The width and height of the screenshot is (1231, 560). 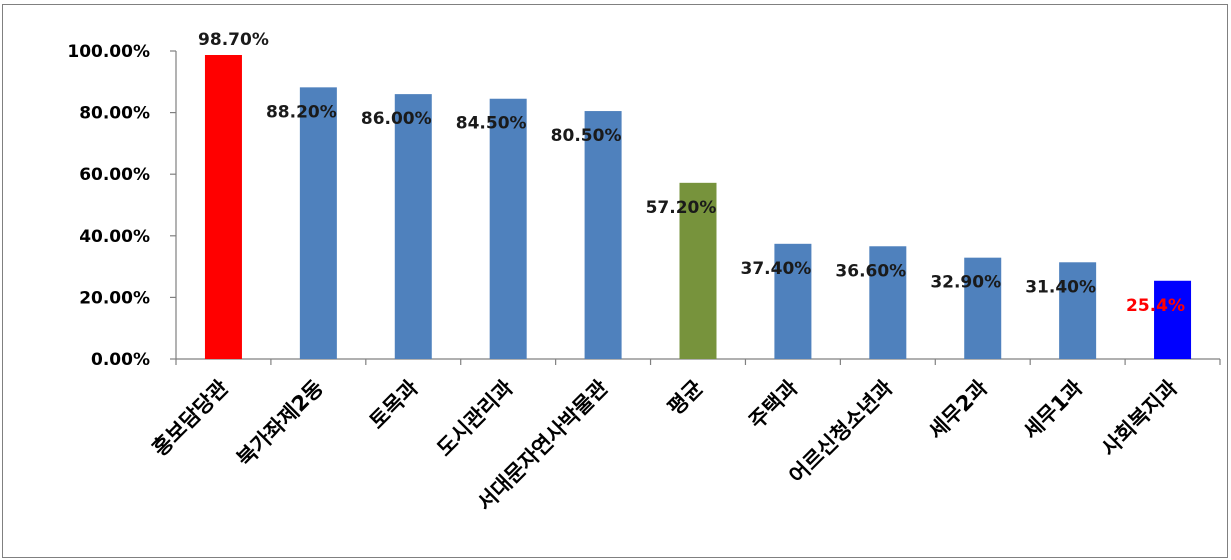 I want to click on data-label: 98.70%, so click(x=233, y=40).